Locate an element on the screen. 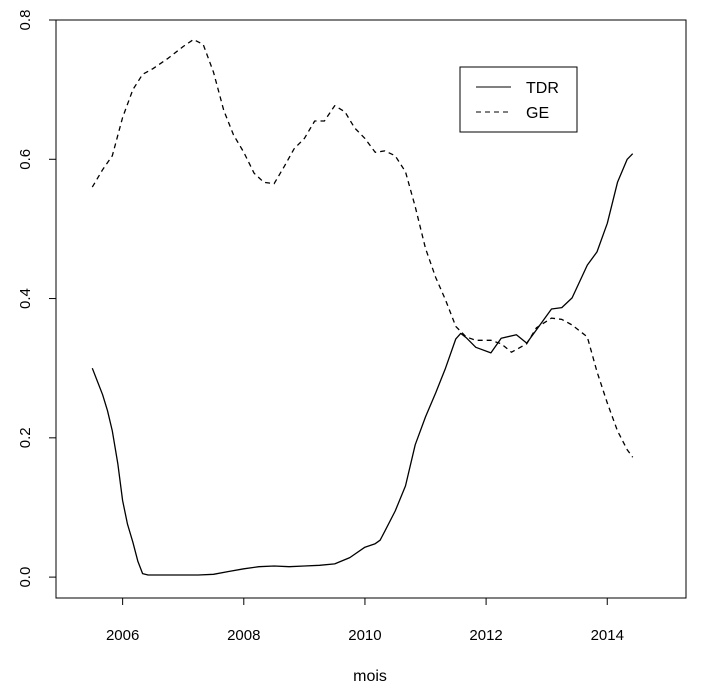 This screenshot has width=711, height=694. y-tick-label: 0.2 is located at coordinates (25, 437).